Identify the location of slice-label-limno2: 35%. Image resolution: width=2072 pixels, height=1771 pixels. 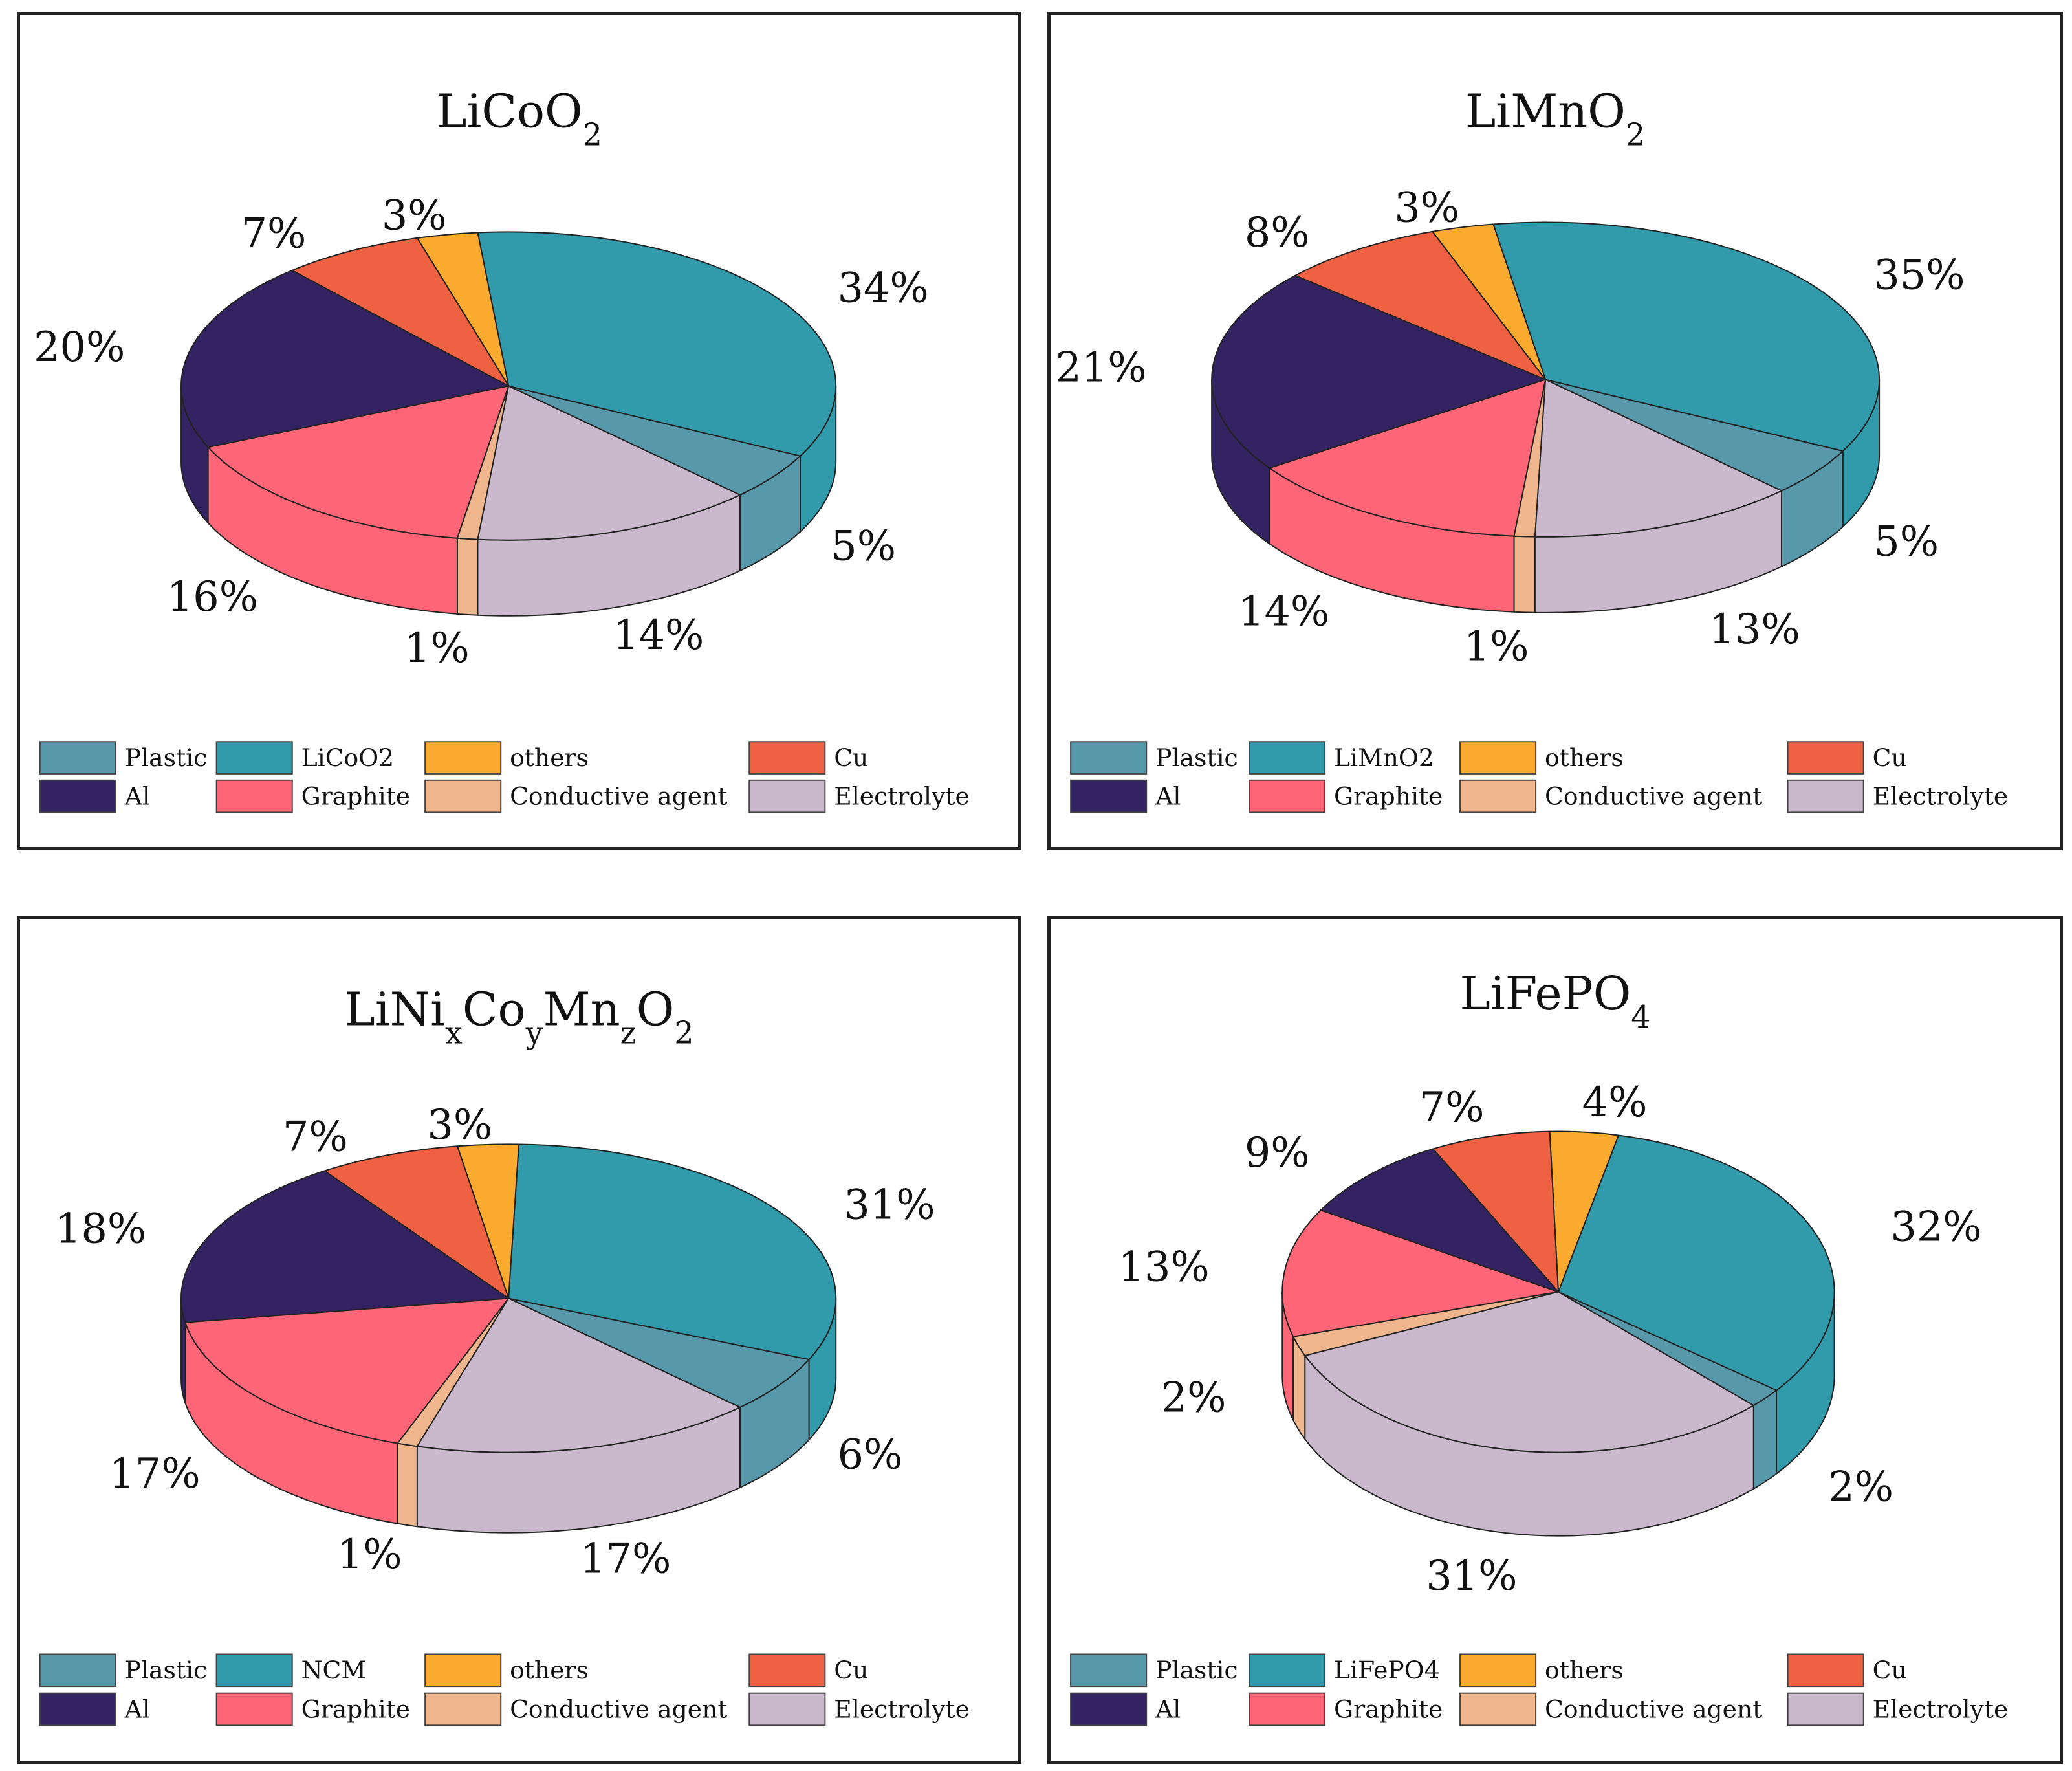
(1919, 274).